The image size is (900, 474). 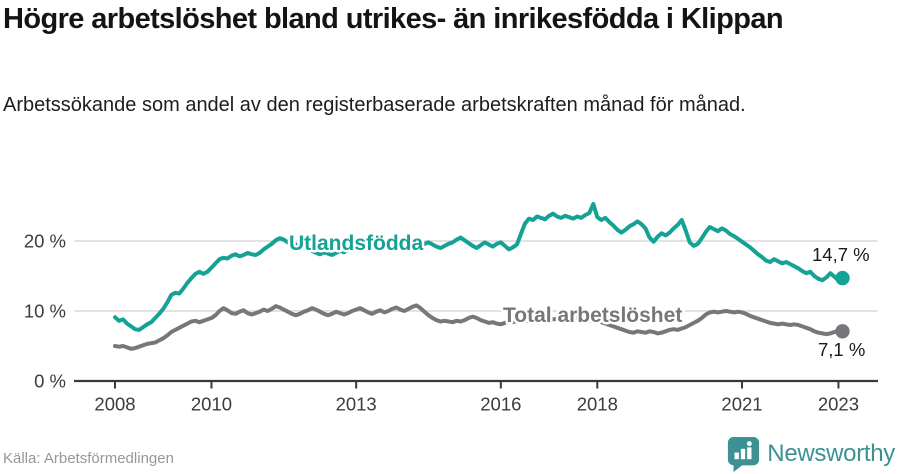 I want to click on end-dots-group, so click(x=842, y=304).